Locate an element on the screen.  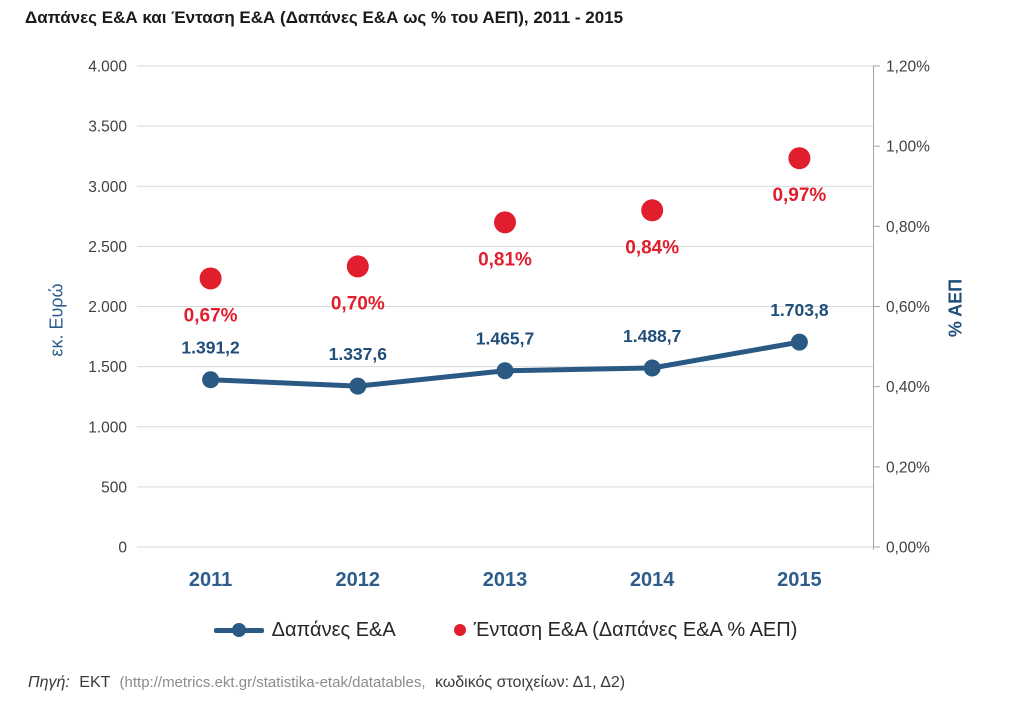
left-axis-tick-label: 3.000 is located at coordinates (107, 187).